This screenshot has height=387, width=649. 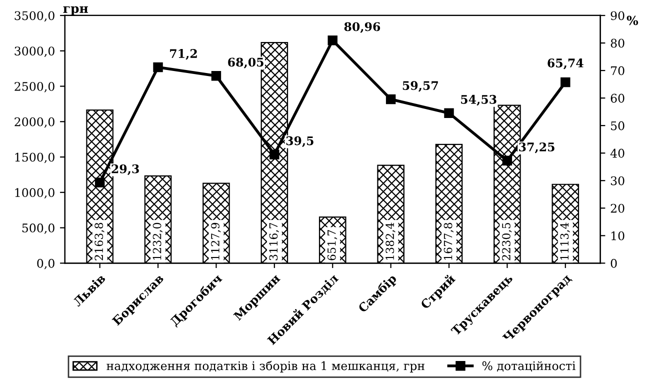 What do you see at coordinates (75, 11) in the screenshot?
I see `y-axis-title: грн` at bounding box center [75, 11].